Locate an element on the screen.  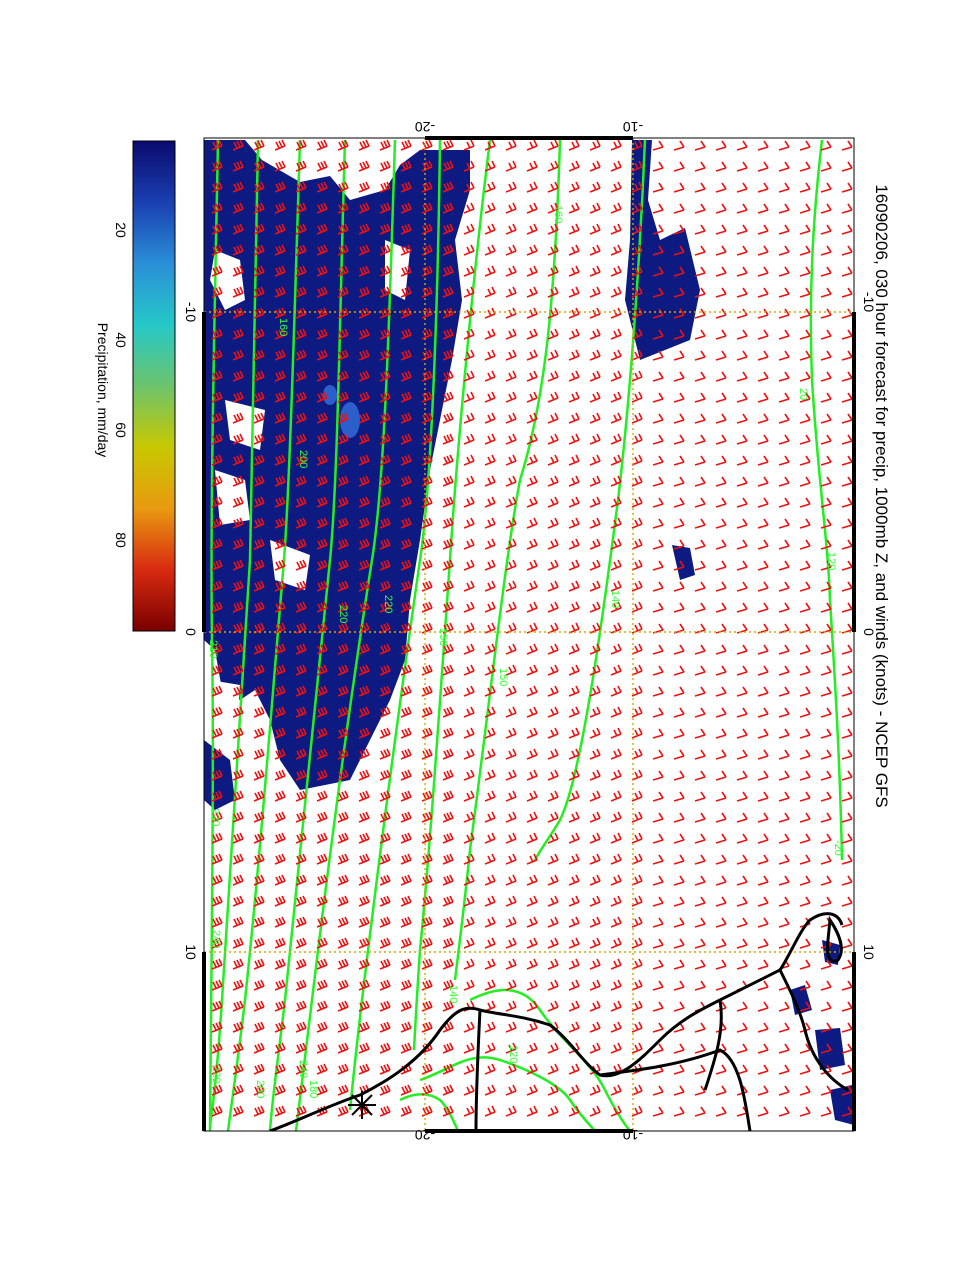
contour-label: 210 is located at coordinates (213, 649).